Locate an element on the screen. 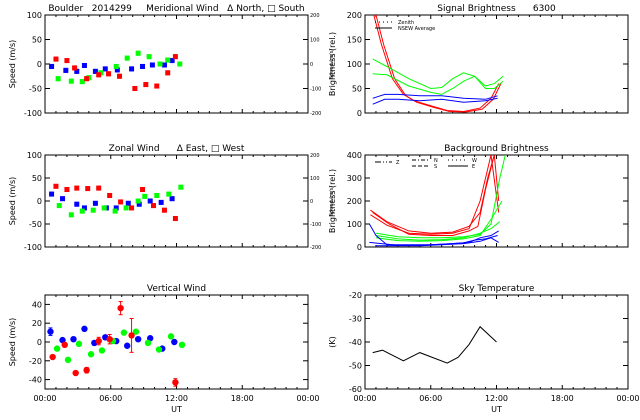 This screenshot has height=420, width=640. y-tick-label: 300 is located at coordinates (354, 178).